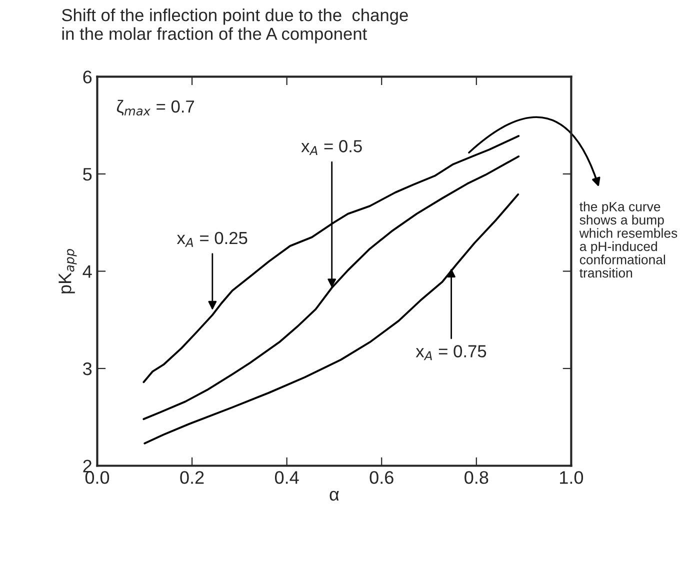 This screenshot has width=680, height=568. Describe the element at coordinates (572, 477) in the screenshot. I see `x-tick-label: 1.0` at that location.